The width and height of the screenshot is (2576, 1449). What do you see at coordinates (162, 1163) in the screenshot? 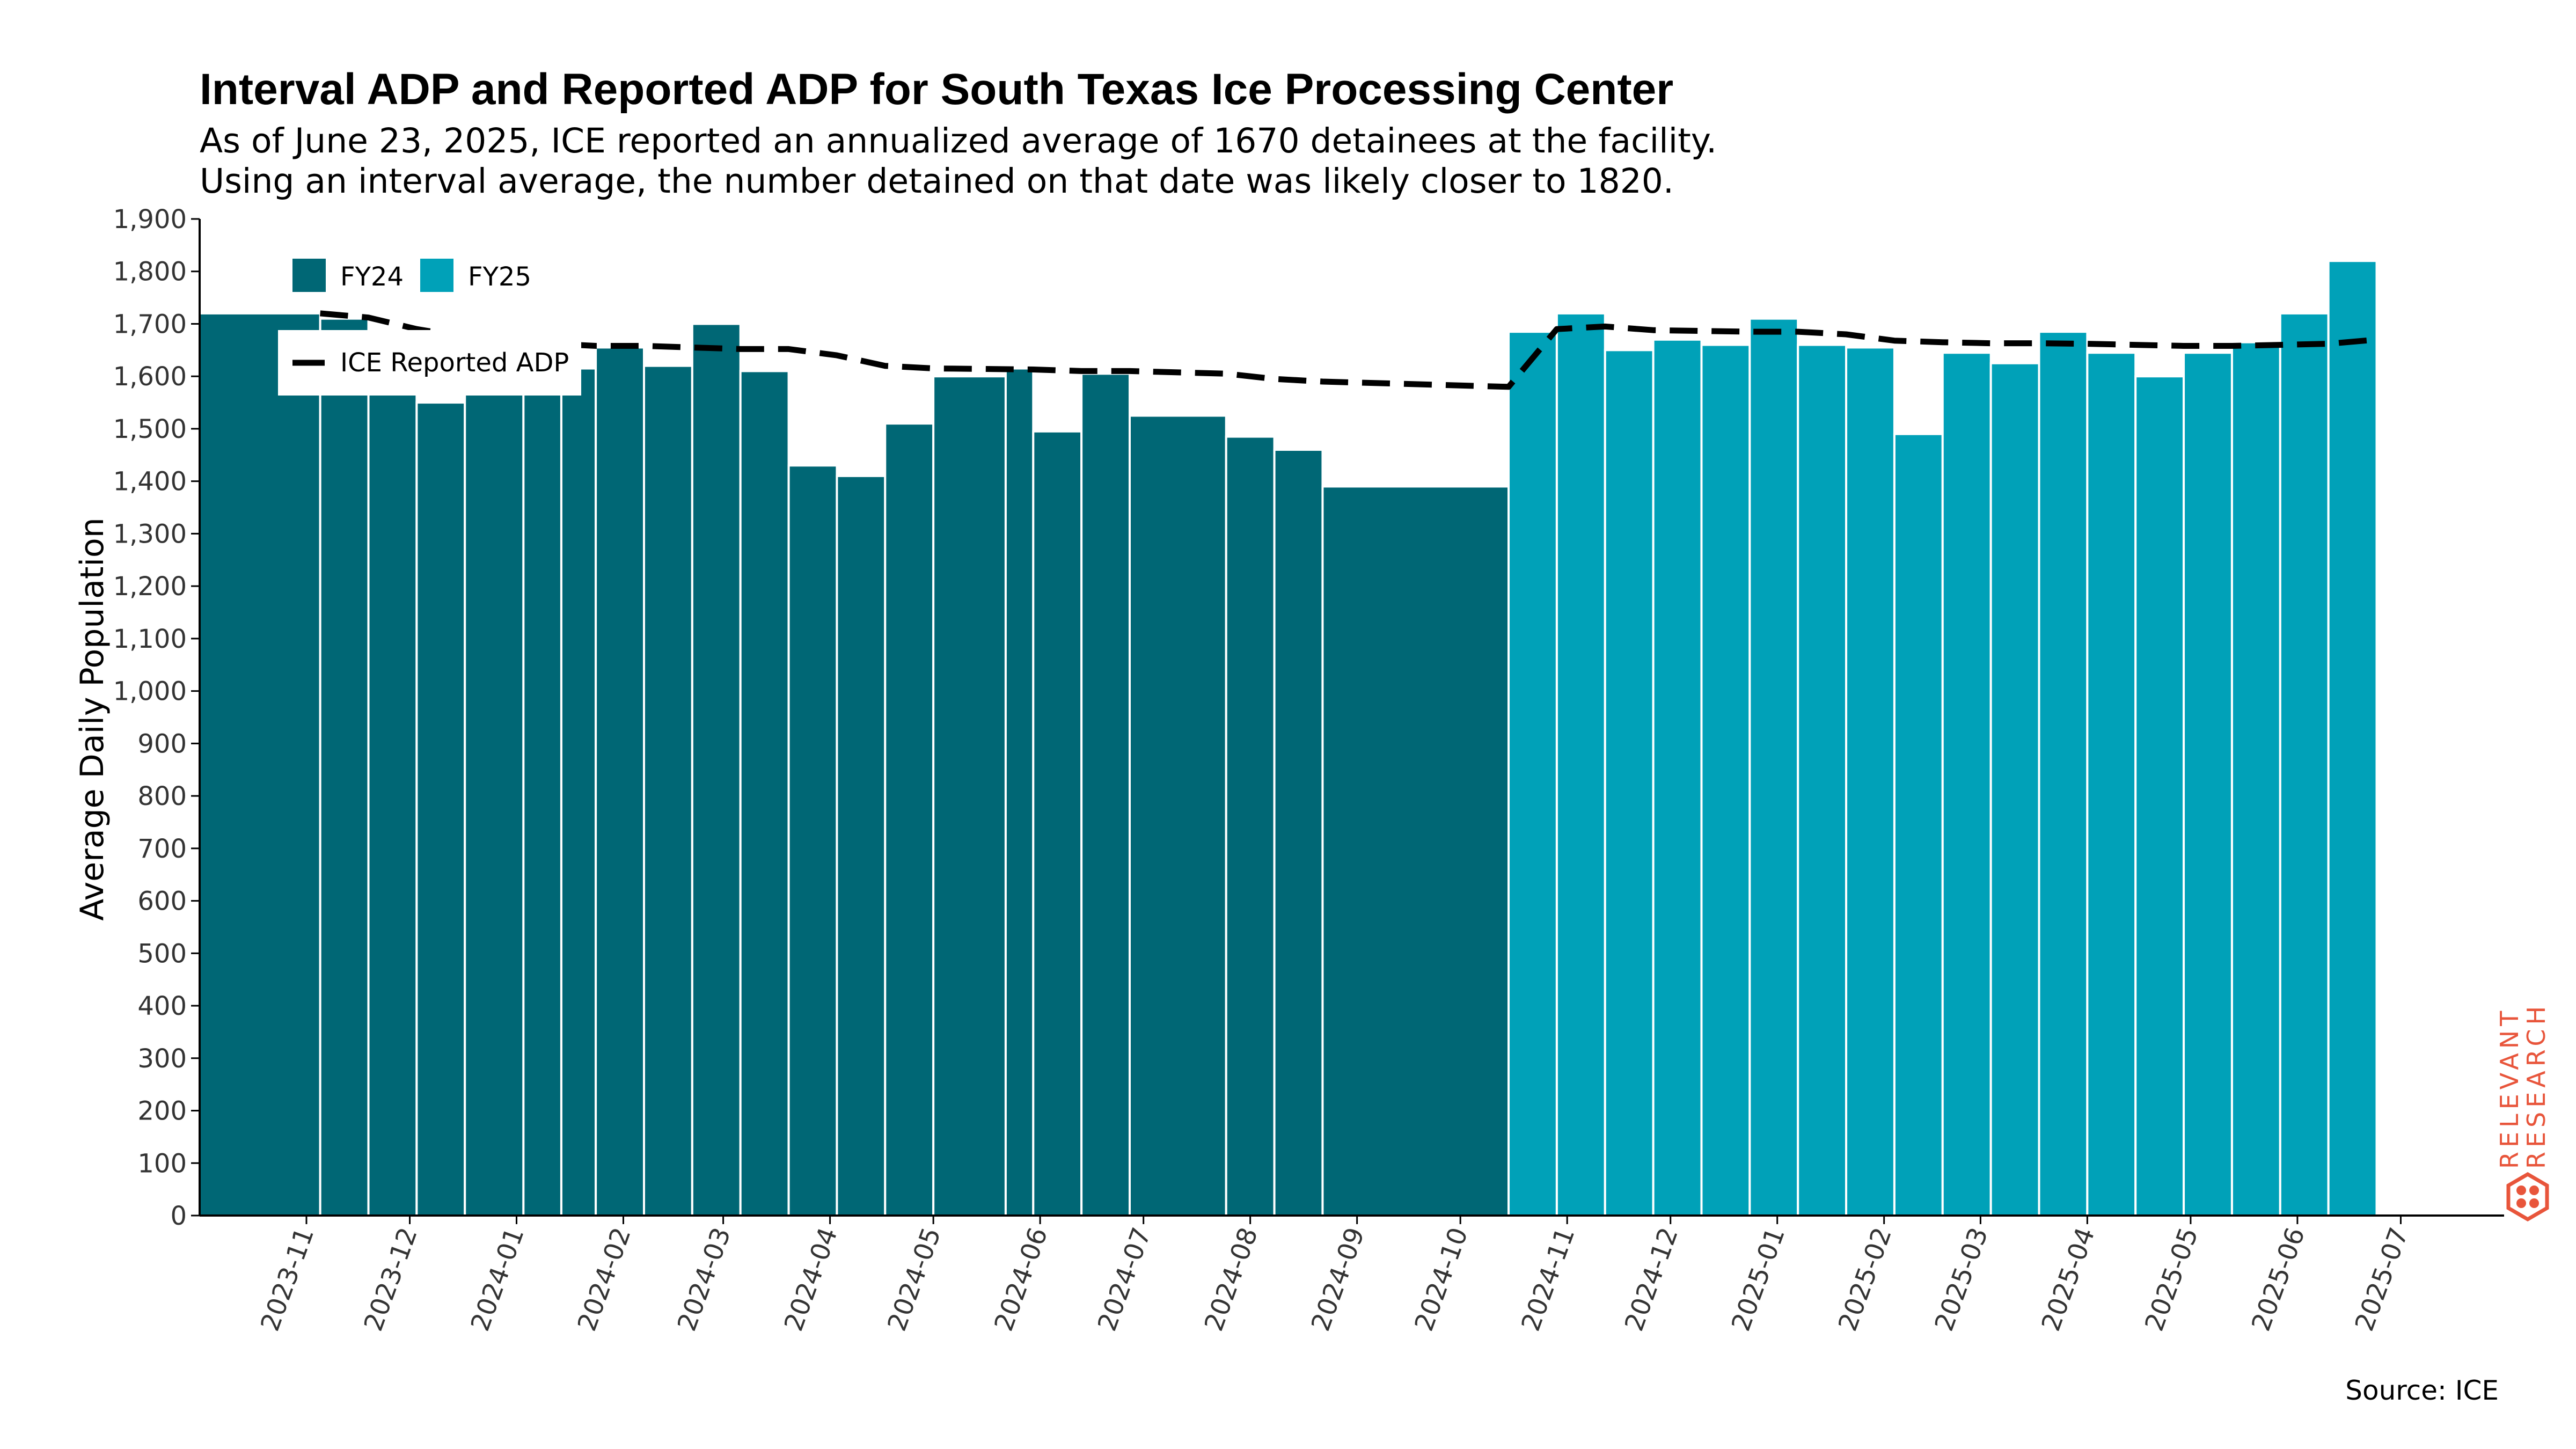
I see `y-tick-label-100: 100` at bounding box center [162, 1163].